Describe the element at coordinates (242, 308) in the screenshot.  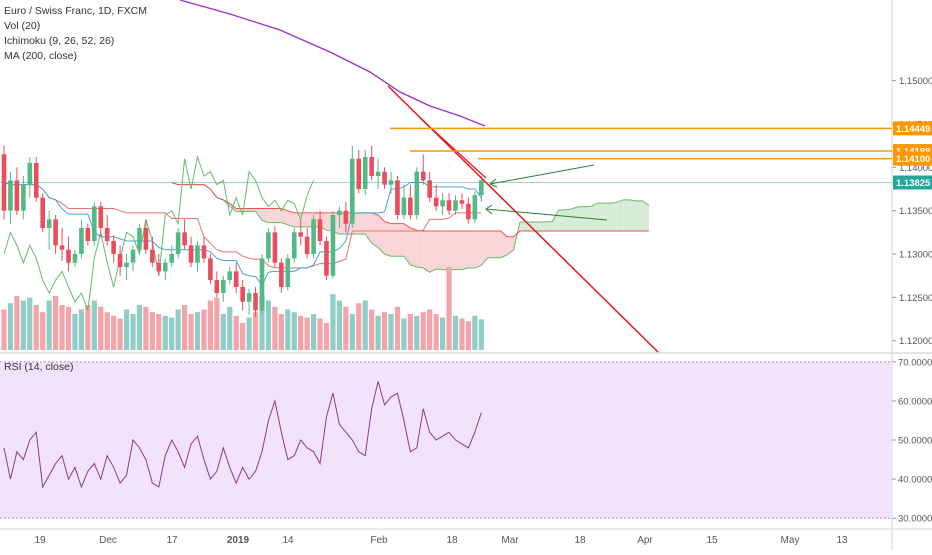
I see `volume-bars` at that location.